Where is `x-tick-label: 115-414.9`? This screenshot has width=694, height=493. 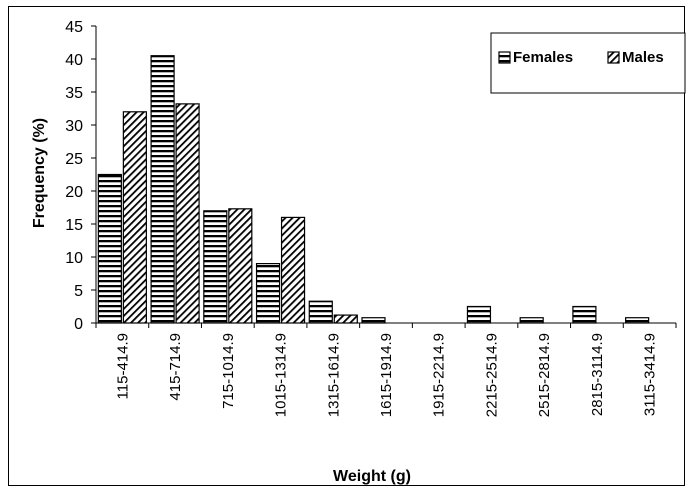
x-tick-label: 115-414.9 is located at coordinates (122, 366).